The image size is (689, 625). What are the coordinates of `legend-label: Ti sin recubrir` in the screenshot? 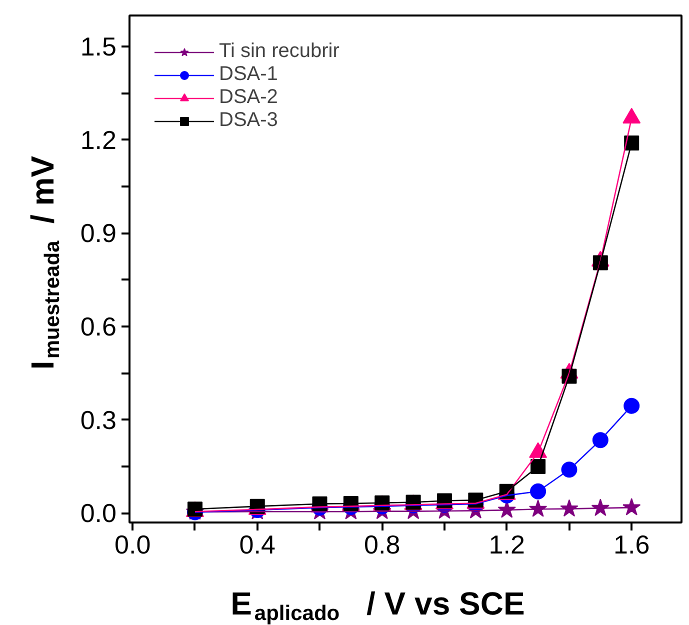 It's located at (279, 51).